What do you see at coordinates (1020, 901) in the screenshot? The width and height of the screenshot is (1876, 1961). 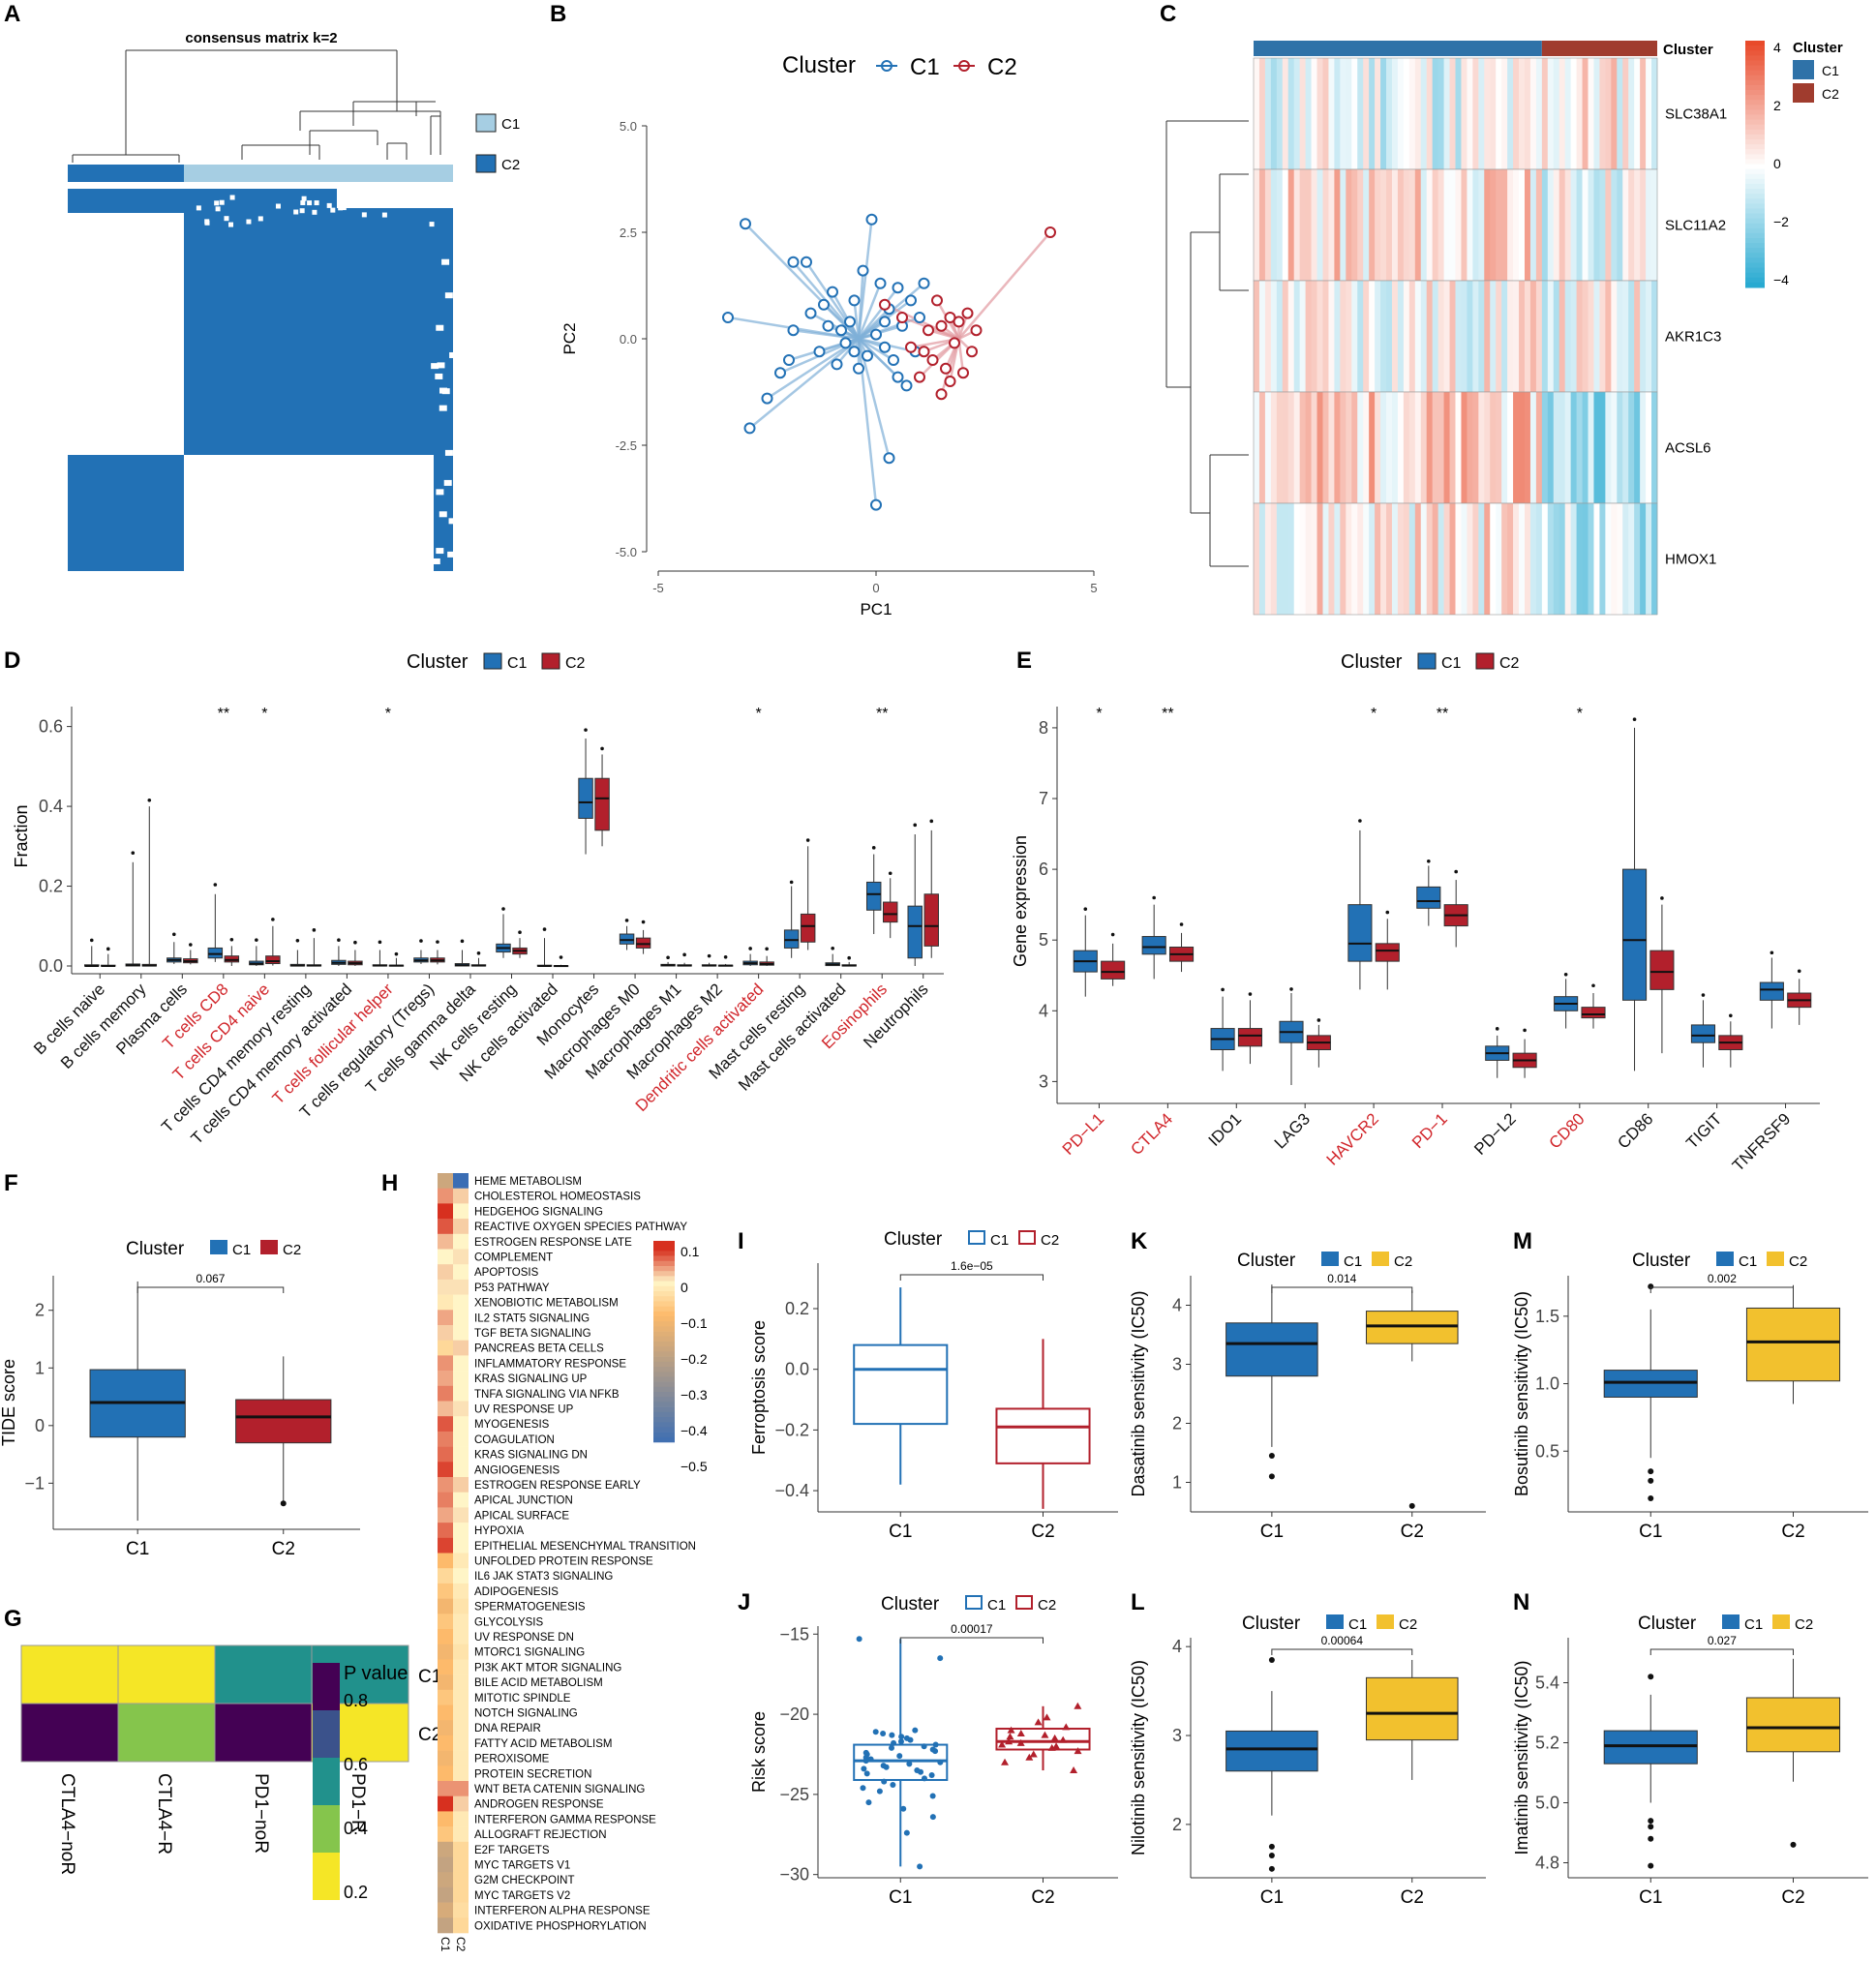 I see `y-axis-label: Gene expression` at bounding box center [1020, 901].